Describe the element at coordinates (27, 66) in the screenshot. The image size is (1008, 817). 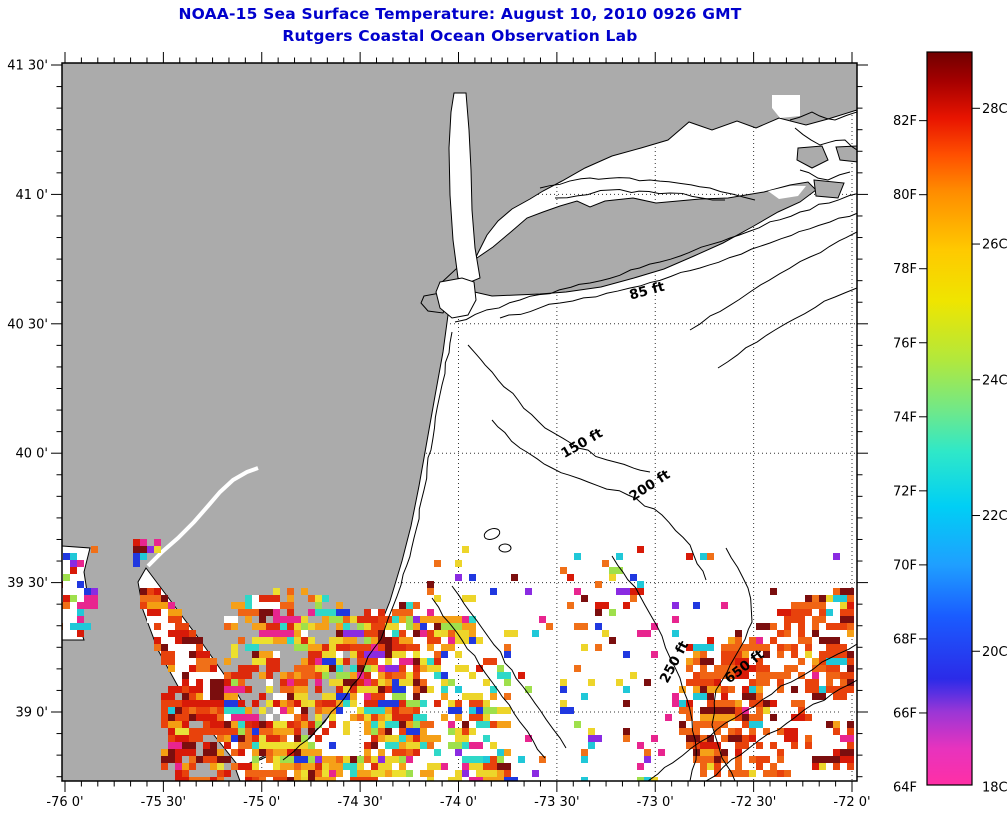
I see `y-tick-label: 41 30'` at that location.